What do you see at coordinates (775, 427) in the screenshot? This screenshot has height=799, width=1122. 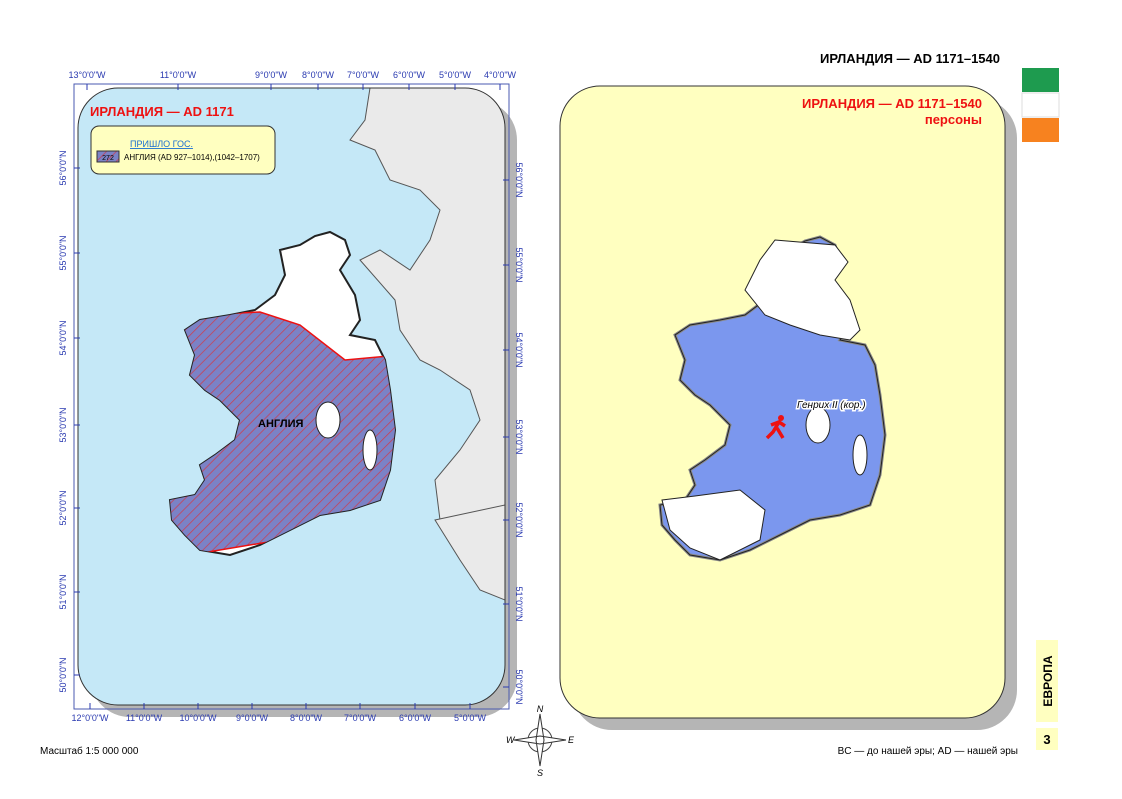 I see `person-icon` at bounding box center [775, 427].